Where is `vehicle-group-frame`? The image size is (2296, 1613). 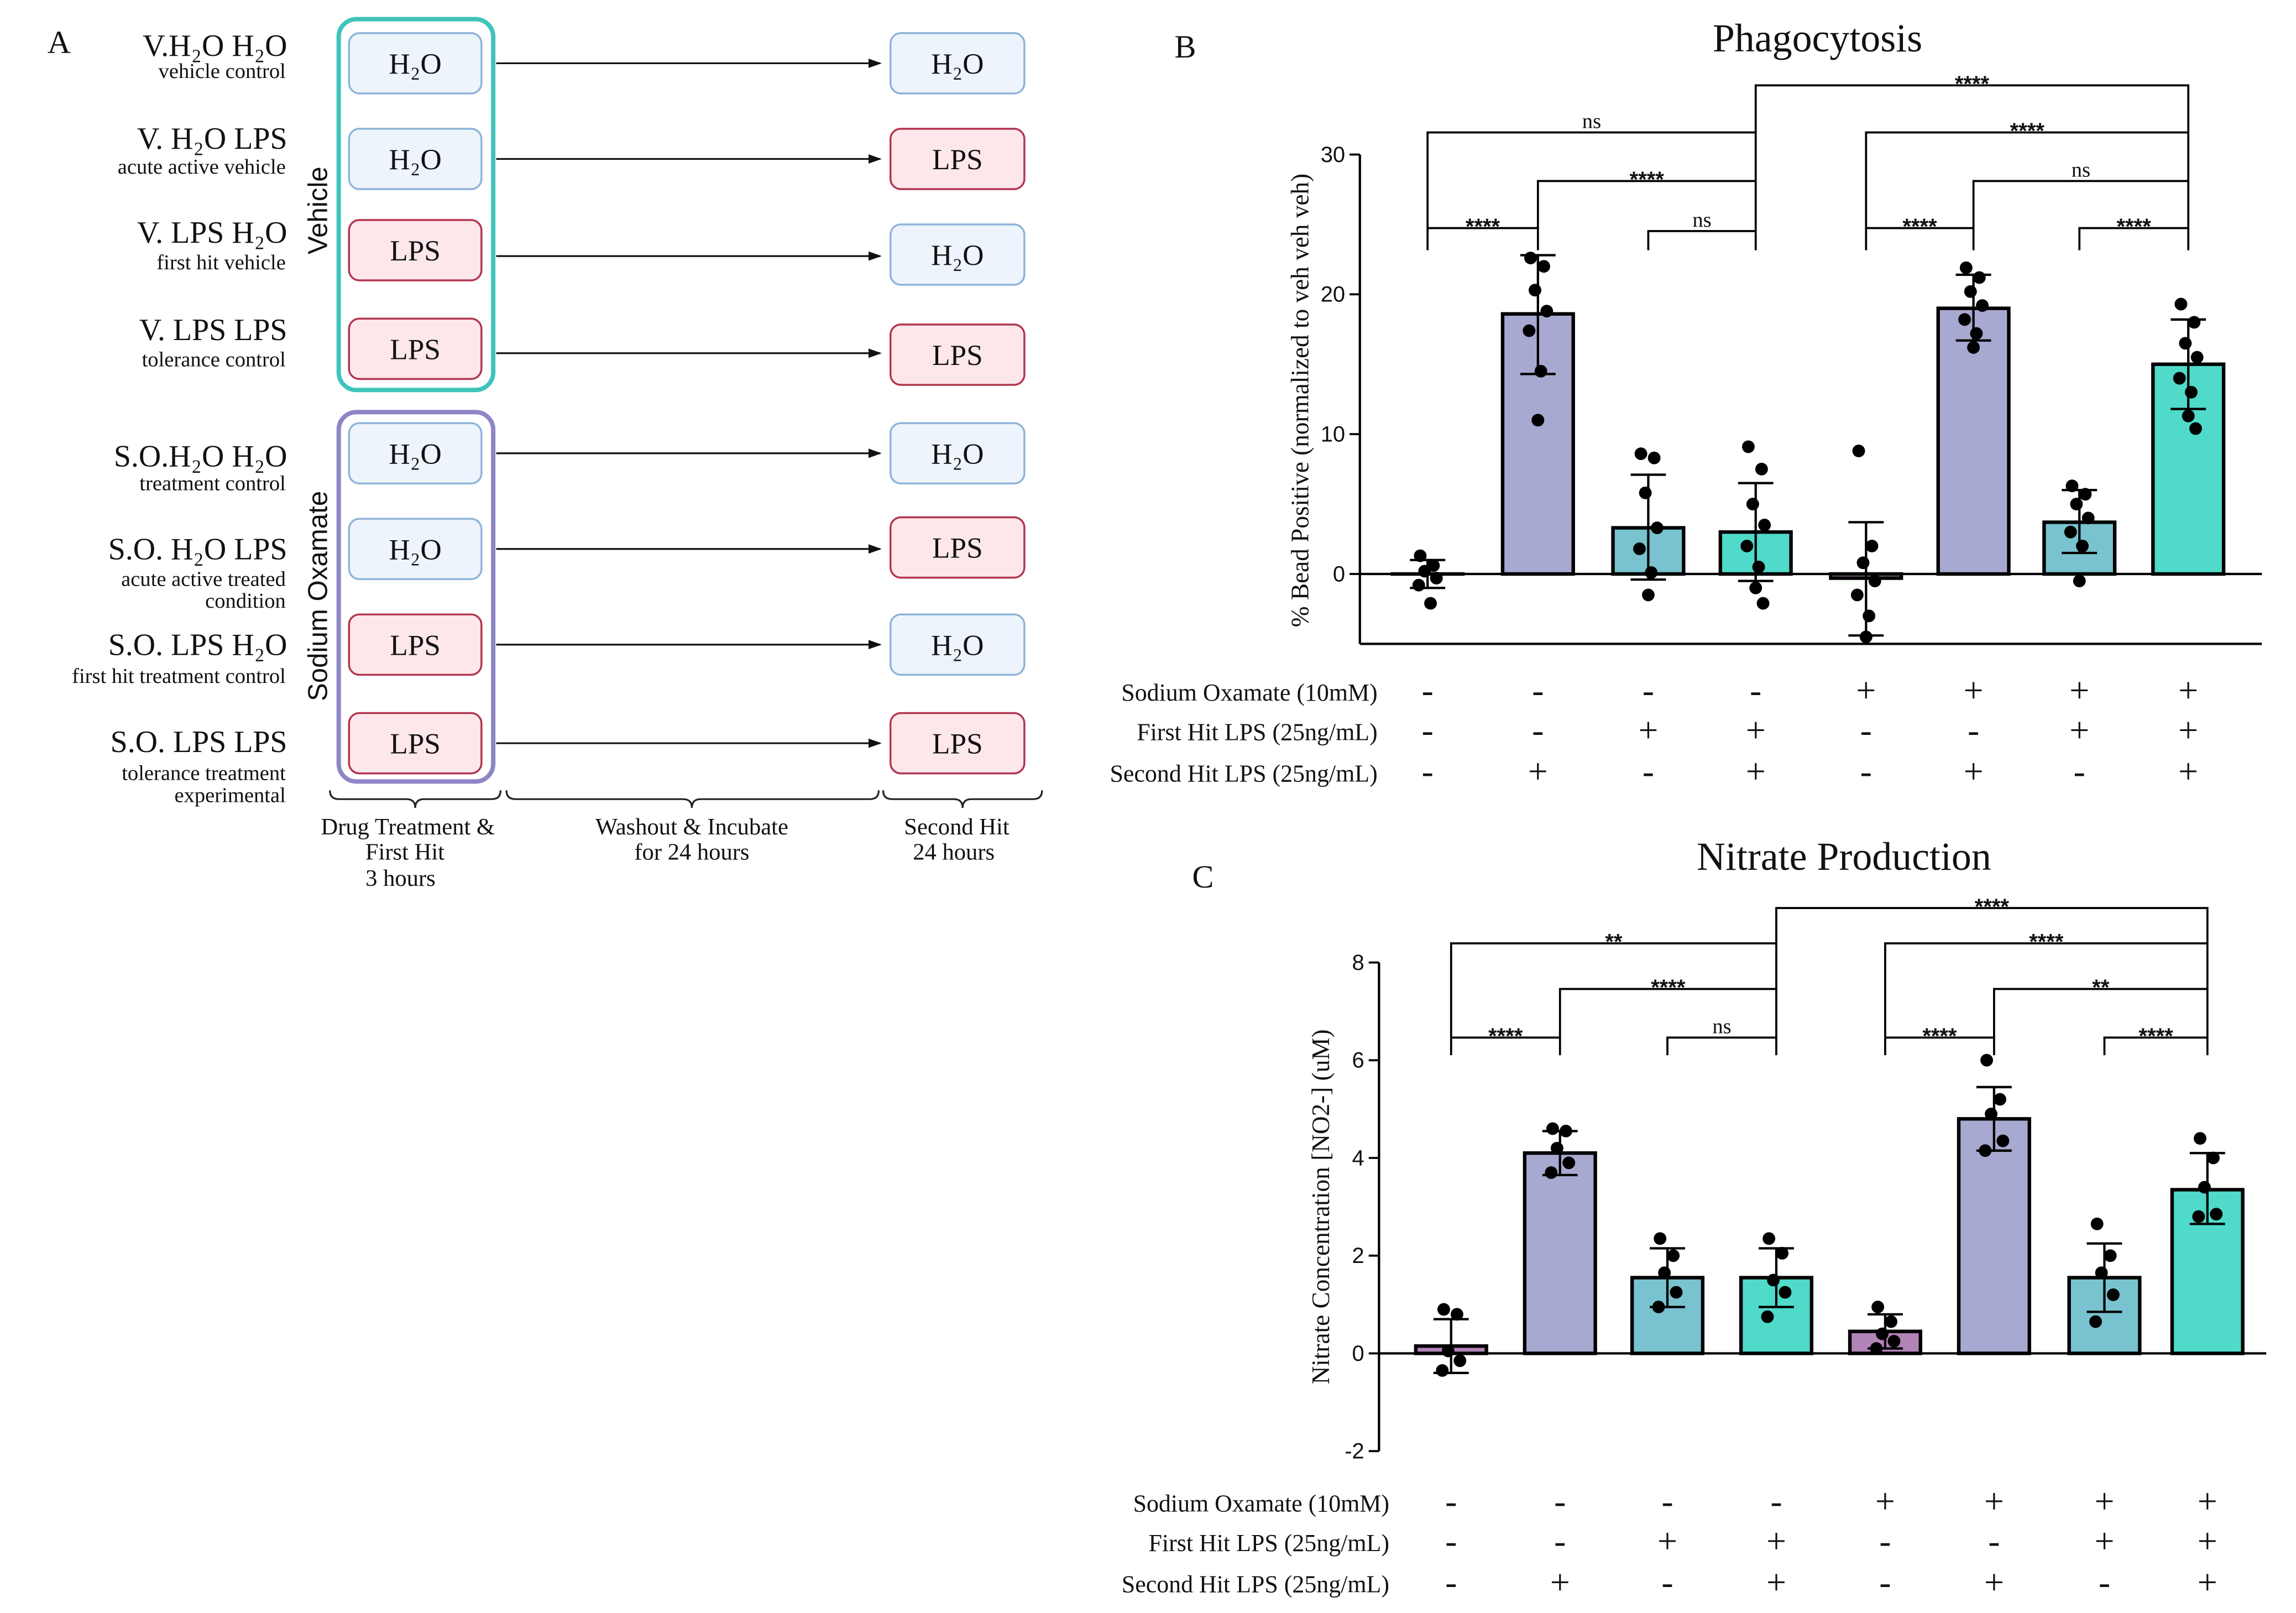
vehicle-group-frame is located at coordinates (416, 205).